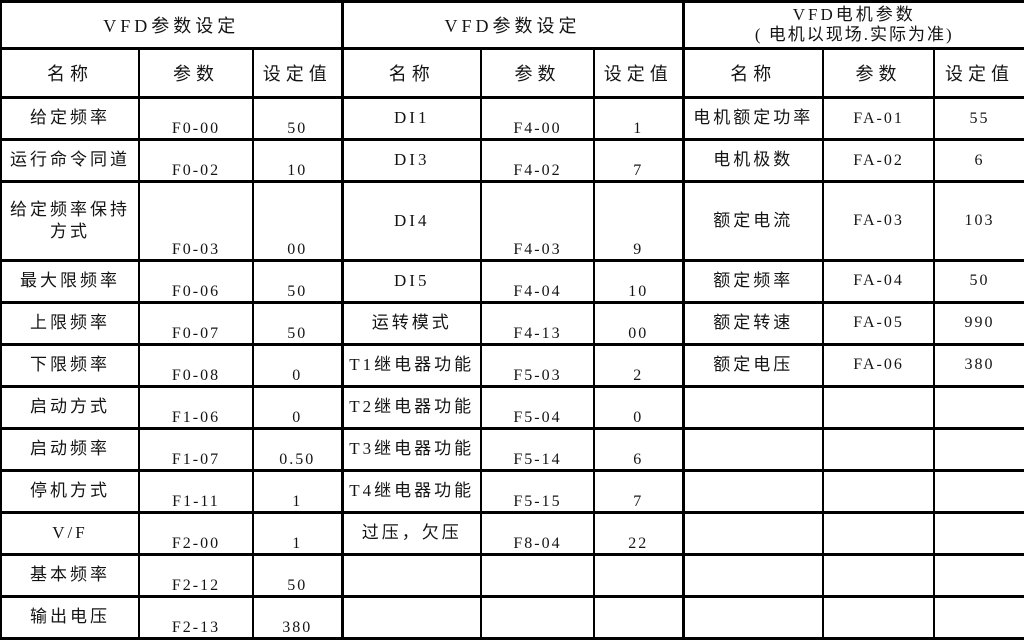 The width and height of the screenshot is (1024, 640). I want to click on col-header-name-3: 名称, so click(753, 73).